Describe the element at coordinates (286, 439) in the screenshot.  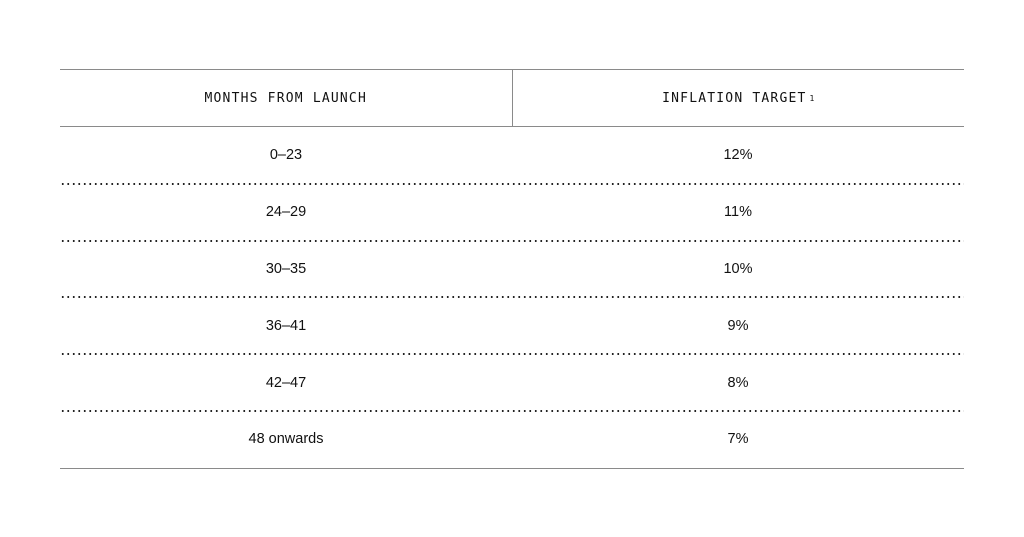
I see `months-cell: 48 onwards` at that location.